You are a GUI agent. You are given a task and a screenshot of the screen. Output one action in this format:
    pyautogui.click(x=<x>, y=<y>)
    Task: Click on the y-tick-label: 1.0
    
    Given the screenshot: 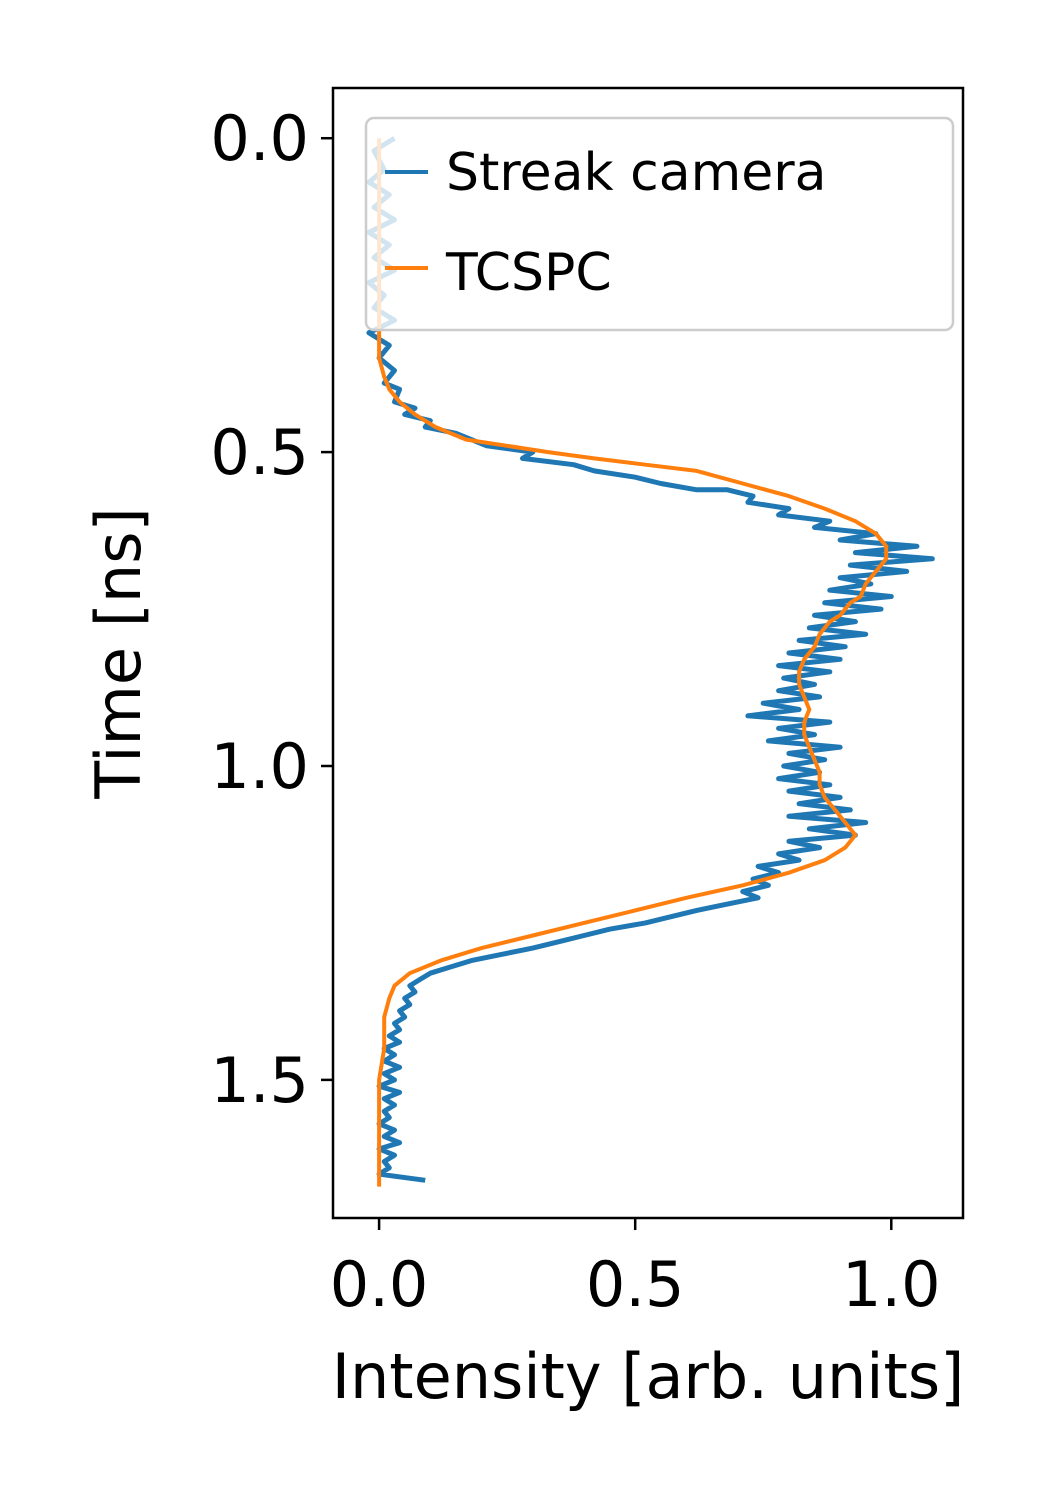 What is the action you would take?
    pyautogui.click(x=259, y=766)
    